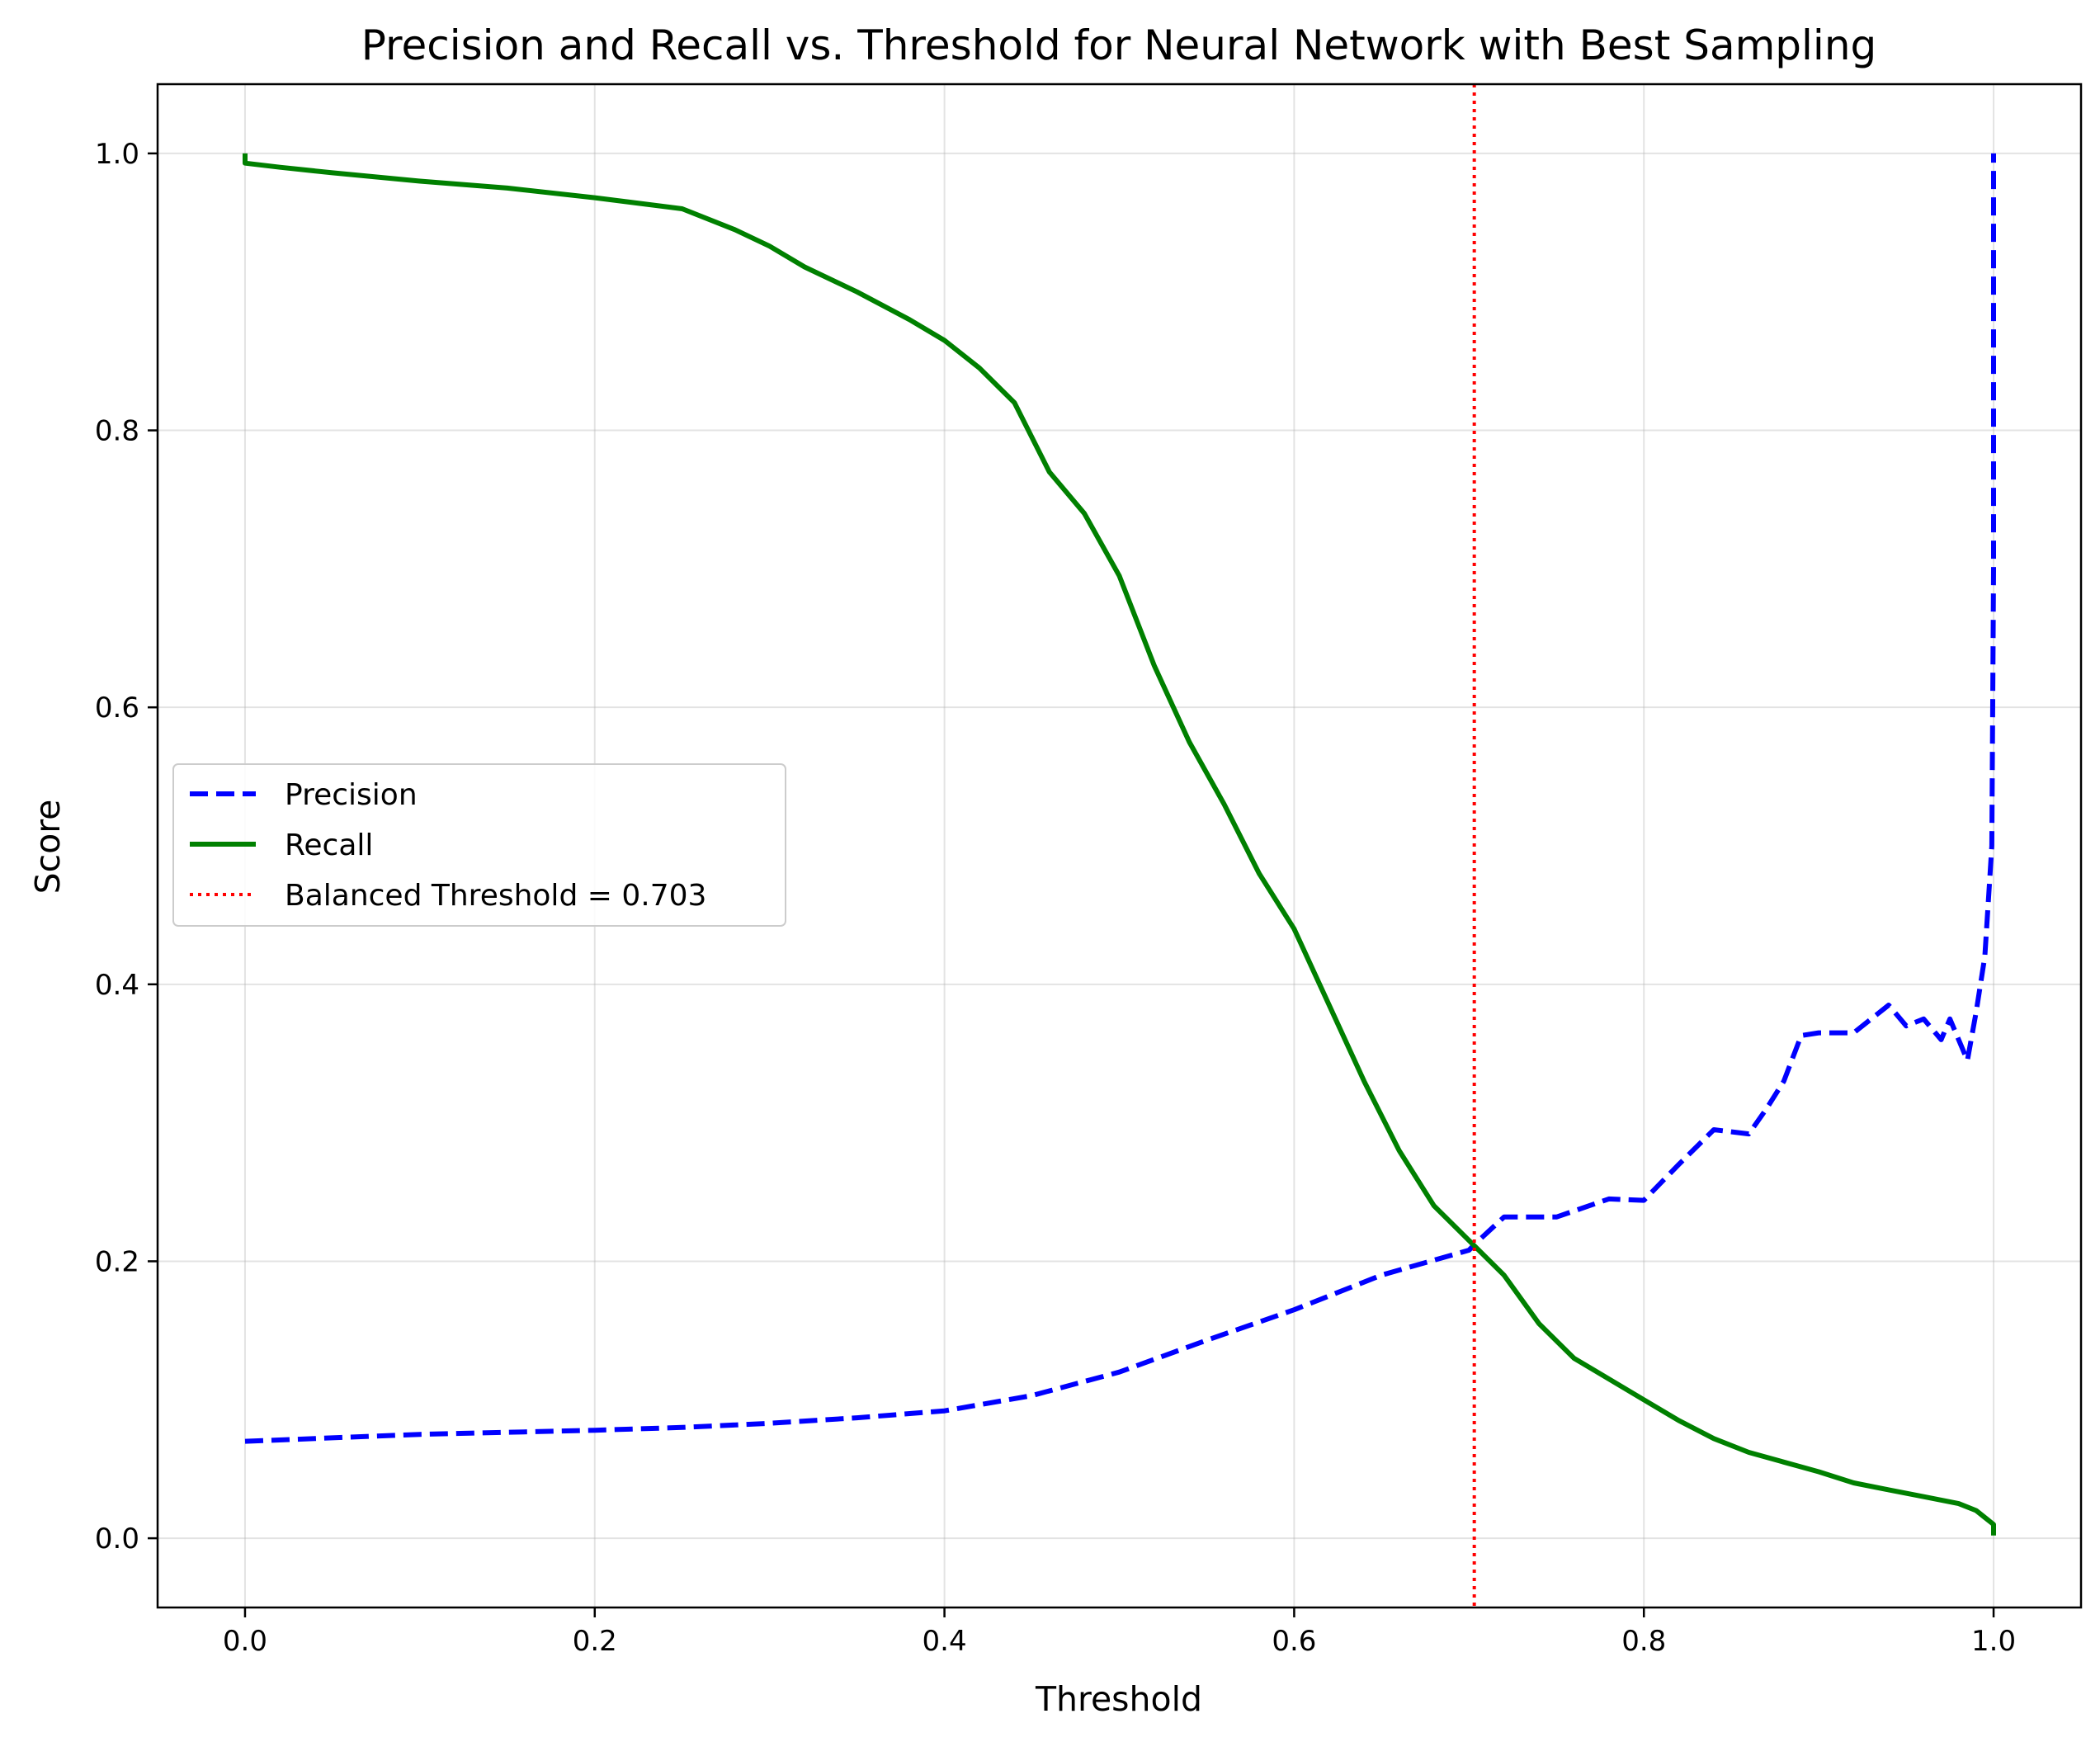  What do you see at coordinates (126, 847) in the screenshot?
I see `y-axis-ticks: 0.0 0.2 0.4 0.6 0.8 1.0` at bounding box center [126, 847].